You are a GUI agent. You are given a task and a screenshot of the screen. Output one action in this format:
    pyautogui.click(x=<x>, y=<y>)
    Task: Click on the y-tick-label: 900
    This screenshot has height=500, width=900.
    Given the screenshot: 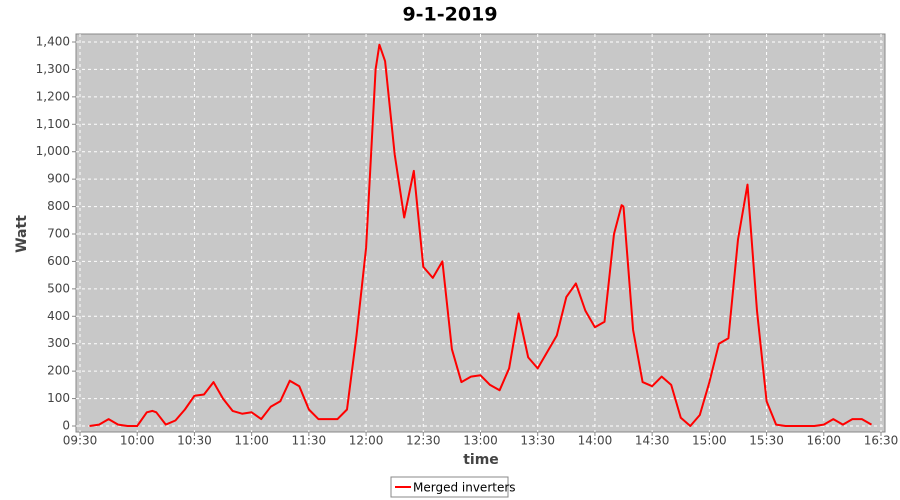 What is the action you would take?
    pyautogui.click(x=58, y=179)
    